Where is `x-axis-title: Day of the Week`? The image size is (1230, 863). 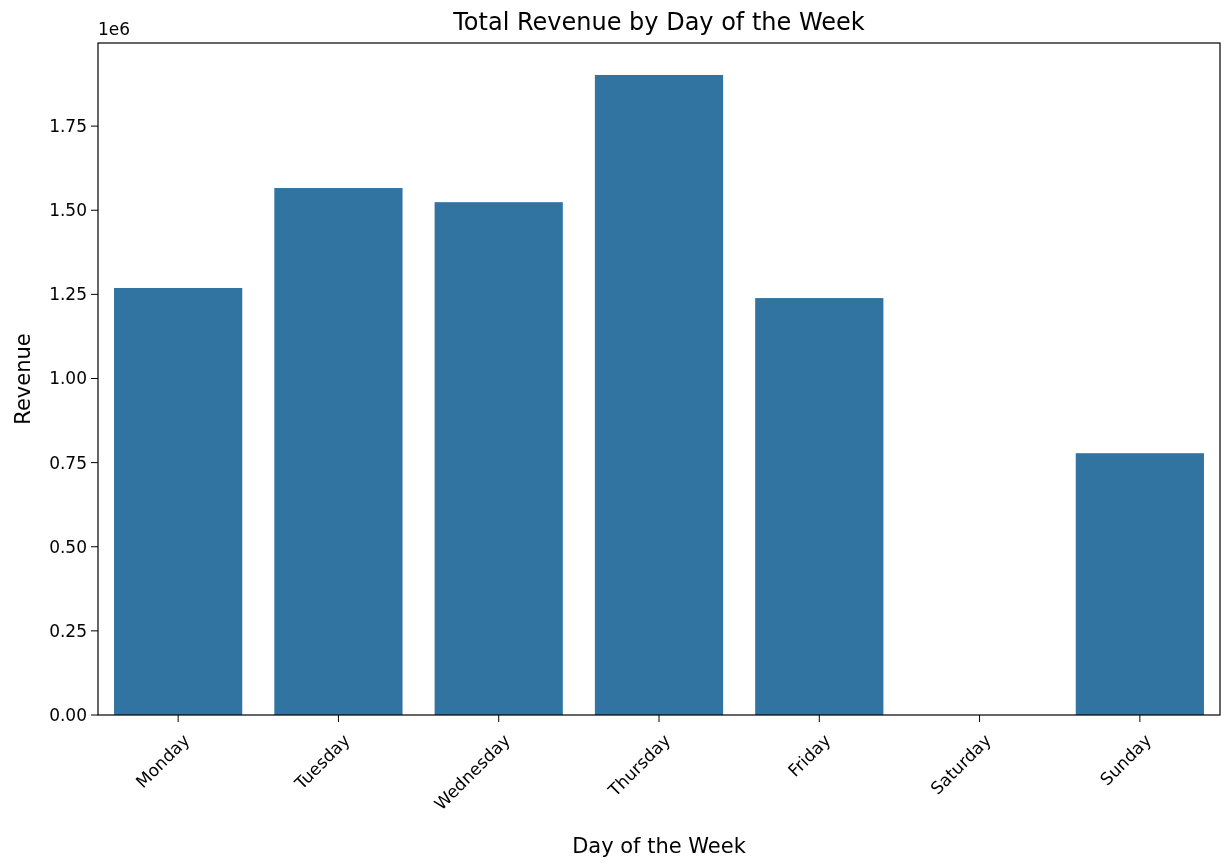 x-axis-title: Day of the Week is located at coordinates (659, 846).